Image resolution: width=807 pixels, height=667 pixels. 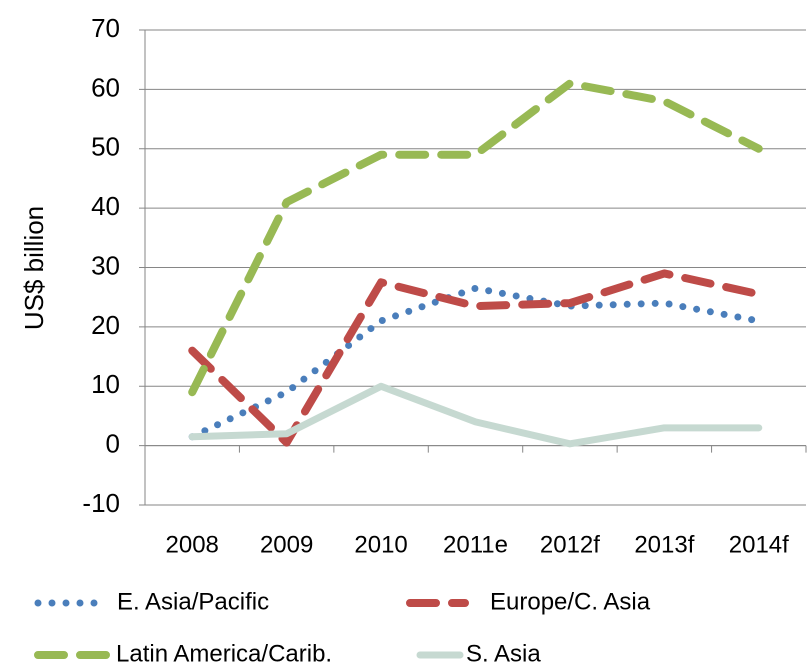 What do you see at coordinates (570, 601) in the screenshot?
I see `legend-label: Europe/C. Asia` at bounding box center [570, 601].